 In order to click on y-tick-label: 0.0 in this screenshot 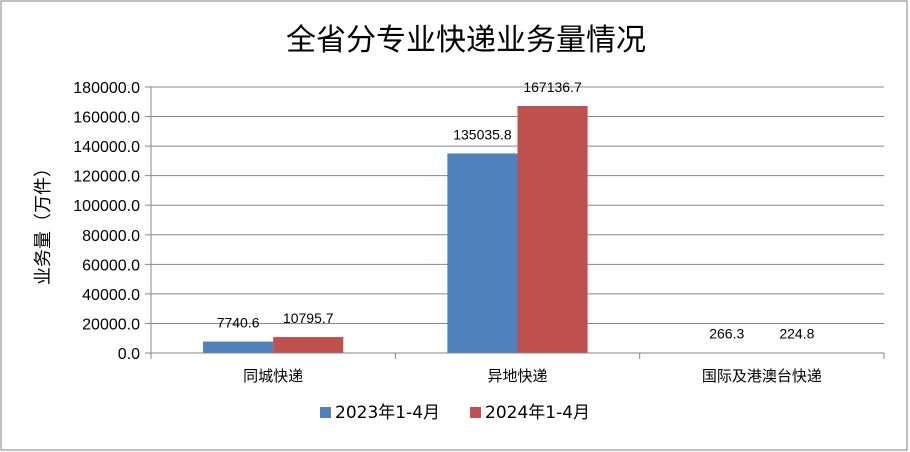, I will do `click(129, 354)`.